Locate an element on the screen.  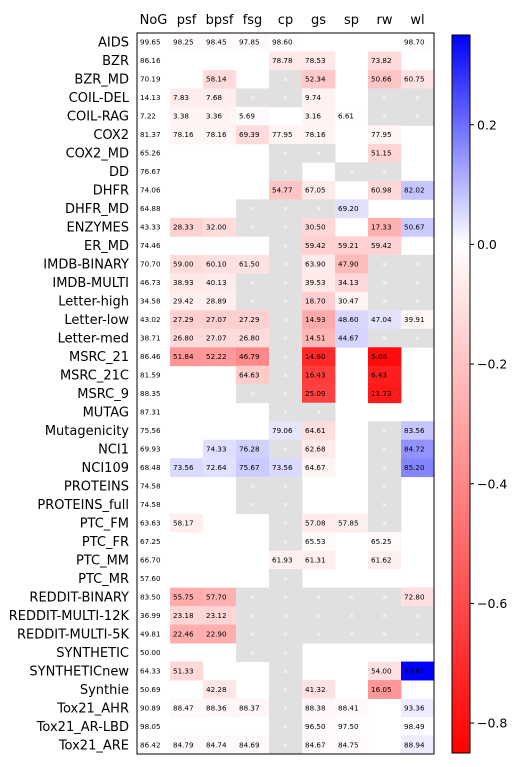
cell-label: 74.46 is located at coordinates (150, 245).